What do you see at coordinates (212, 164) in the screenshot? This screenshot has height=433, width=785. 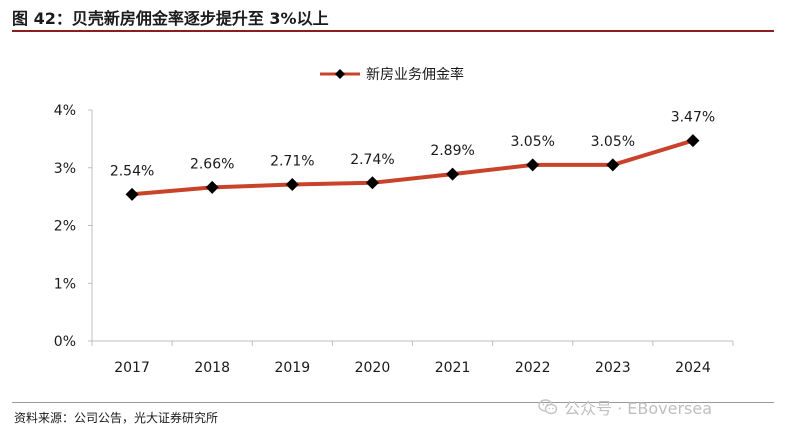 I see `data-label: 2.66%` at bounding box center [212, 164].